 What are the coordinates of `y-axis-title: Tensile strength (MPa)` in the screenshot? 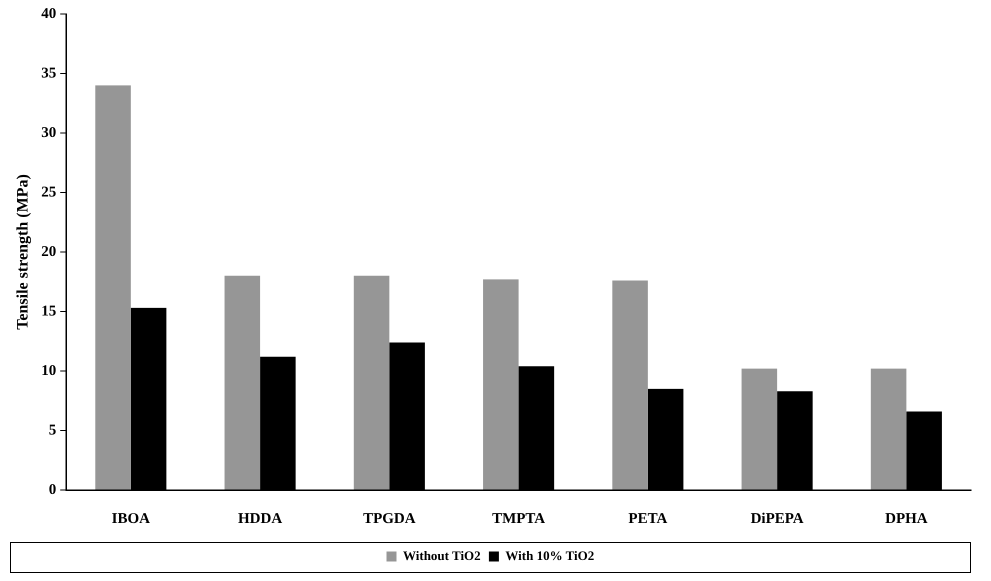 It's located at (23, 252).